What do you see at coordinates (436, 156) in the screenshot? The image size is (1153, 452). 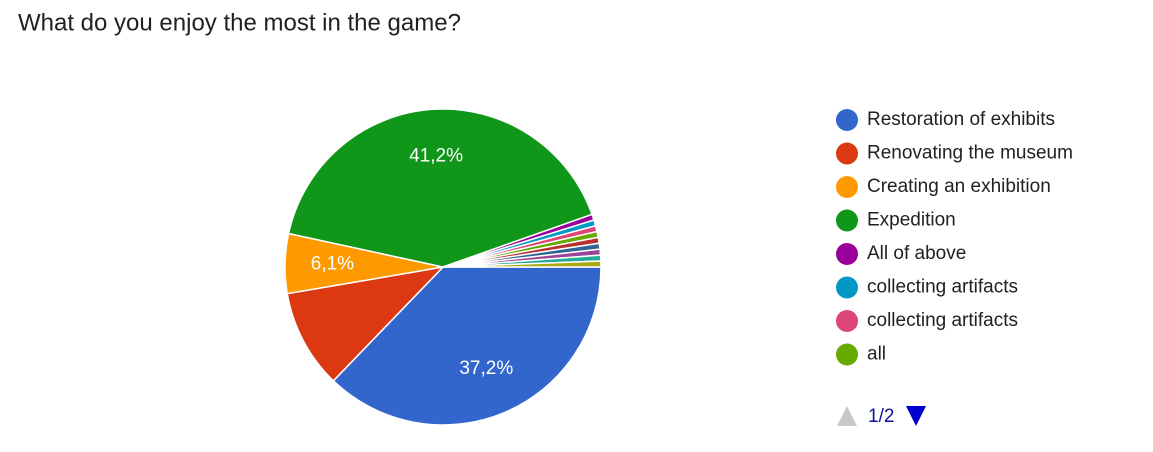 I see `data-label: 41,2%` at bounding box center [436, 156].